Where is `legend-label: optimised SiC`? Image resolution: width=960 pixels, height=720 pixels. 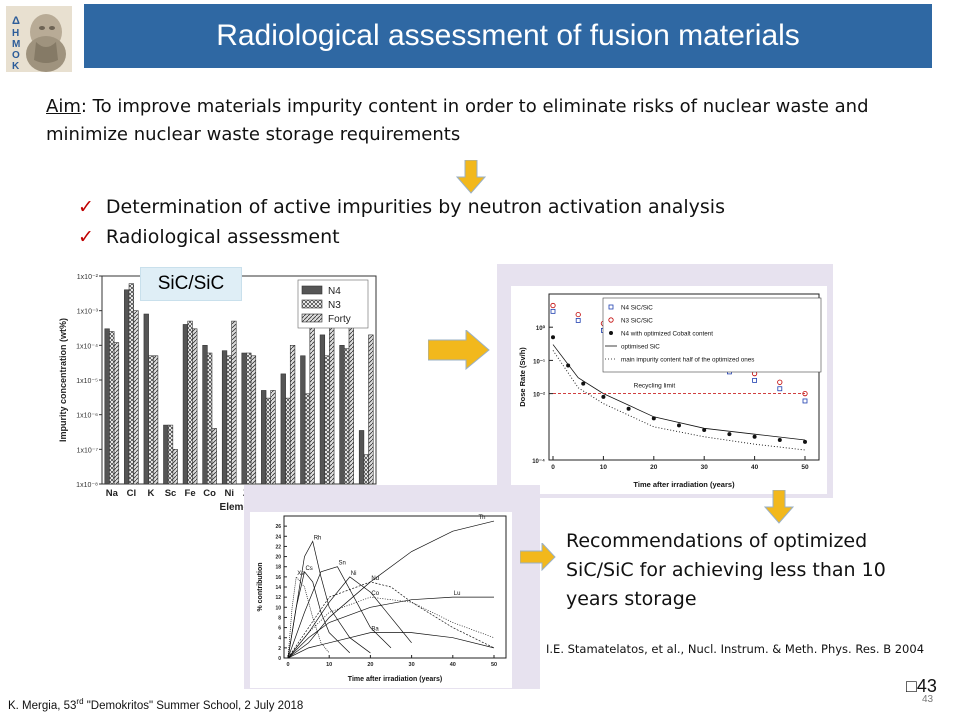
legend-label: optimised SiC is located at coordinates (640, 347).